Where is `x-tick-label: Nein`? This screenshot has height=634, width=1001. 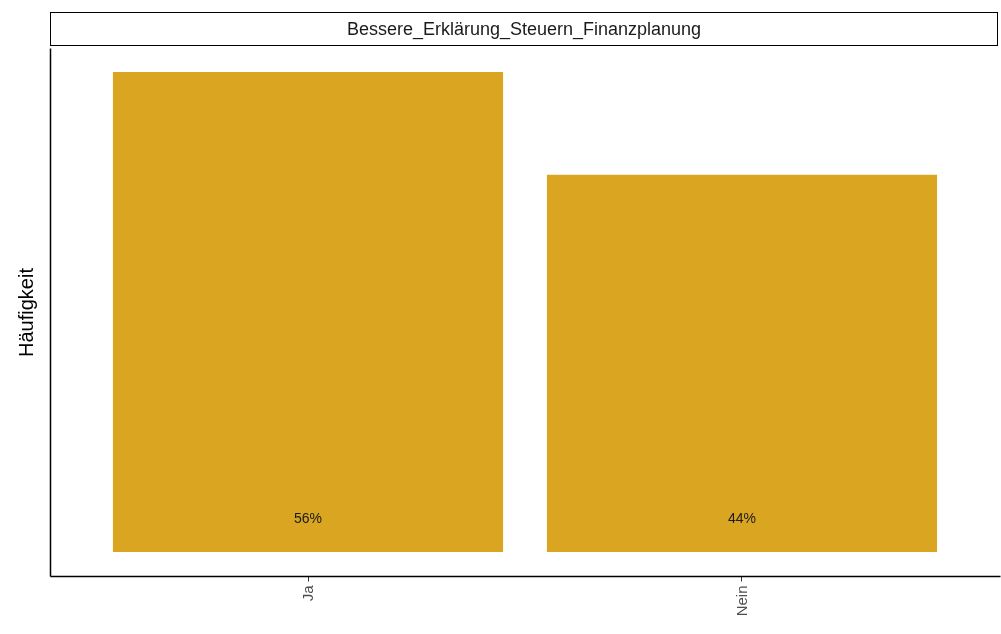
x-tick-label: Nein is located at coordinates (741, 601).